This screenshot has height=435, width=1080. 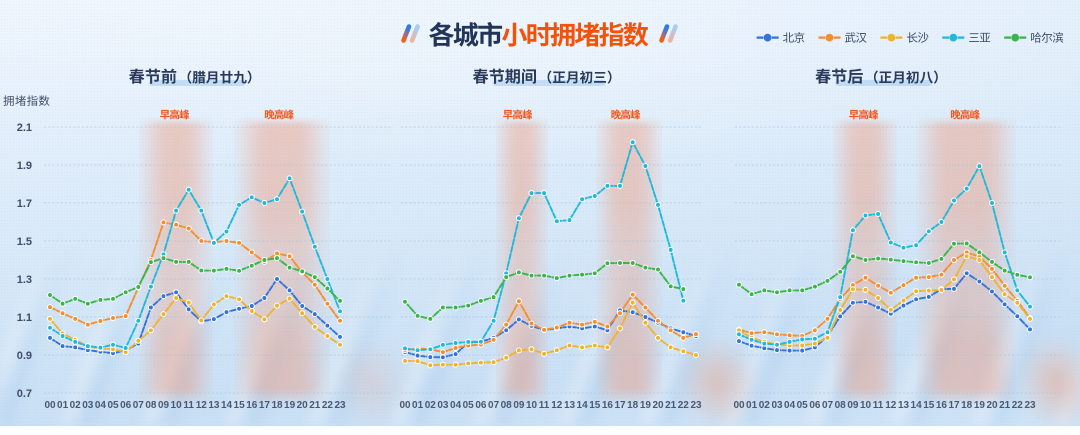 I want to click on svg-text: 1.3, so click(x=24, y=280).